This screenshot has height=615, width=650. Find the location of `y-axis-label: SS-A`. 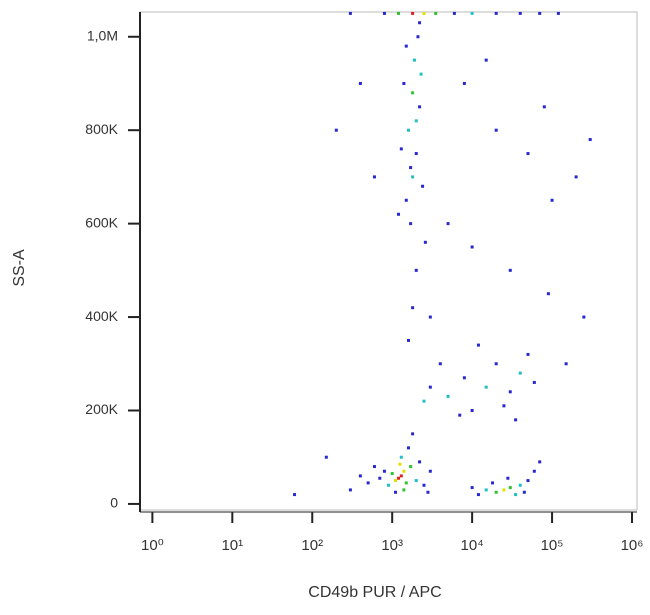

y-axis-label: SS-A is located at coordinates (19, 268).